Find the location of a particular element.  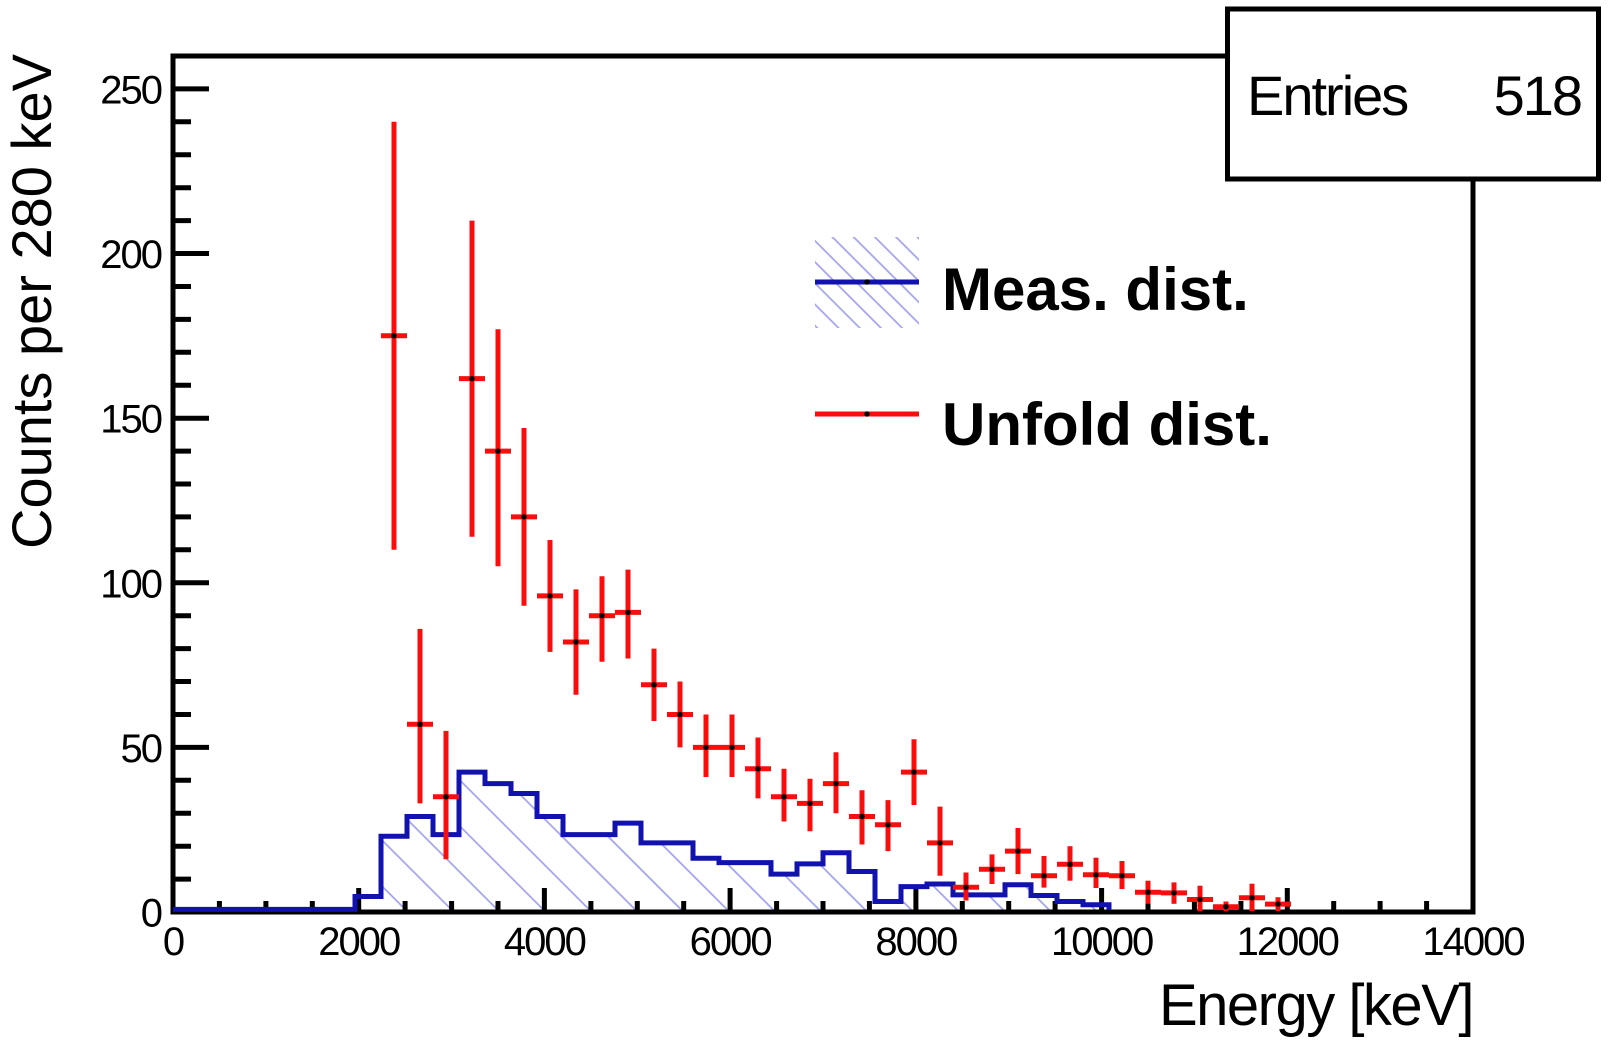

svg-text: 250 is located at coordinates (130, 90).